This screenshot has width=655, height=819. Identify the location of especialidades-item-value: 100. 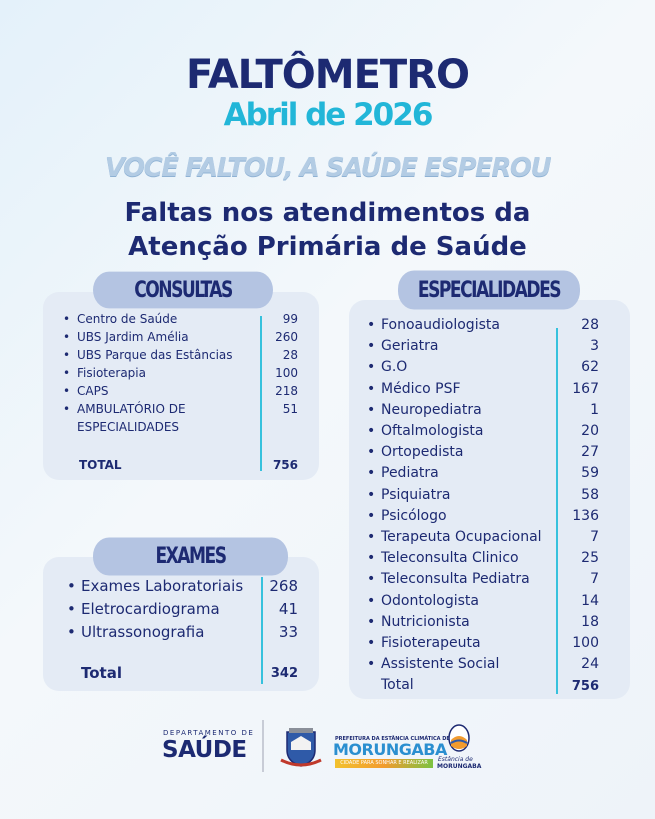
(585, 643).